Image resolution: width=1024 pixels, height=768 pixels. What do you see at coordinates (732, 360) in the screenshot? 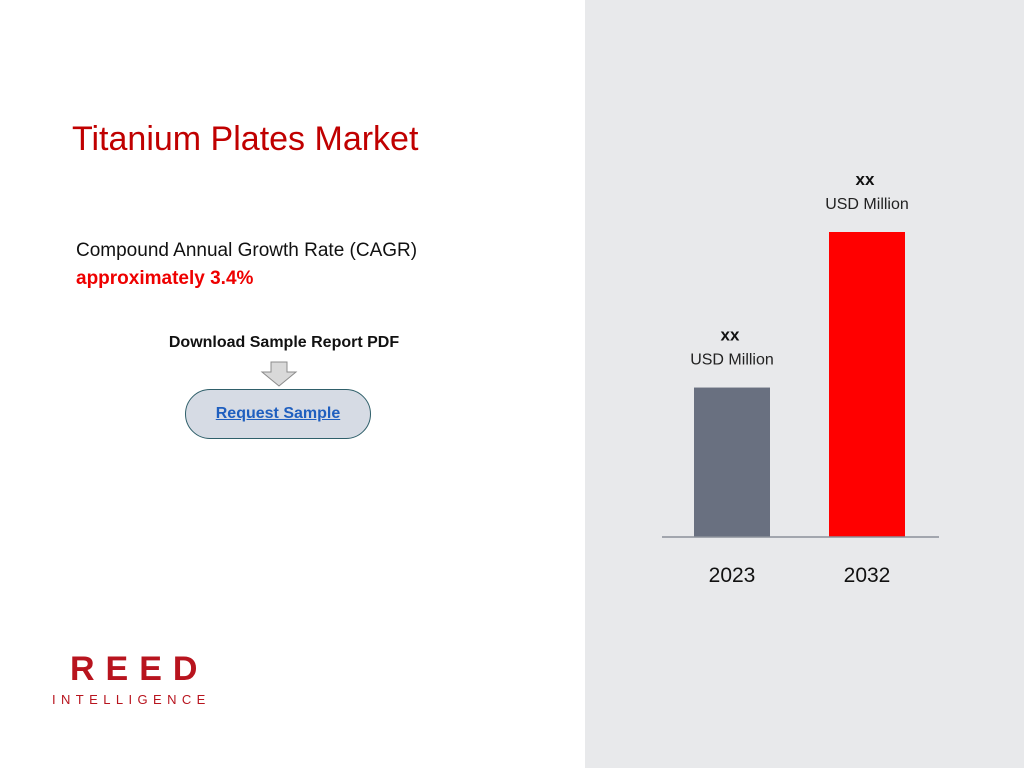
I see `data-label-unit-2023: USD Million` at bounding box center [732, 360].